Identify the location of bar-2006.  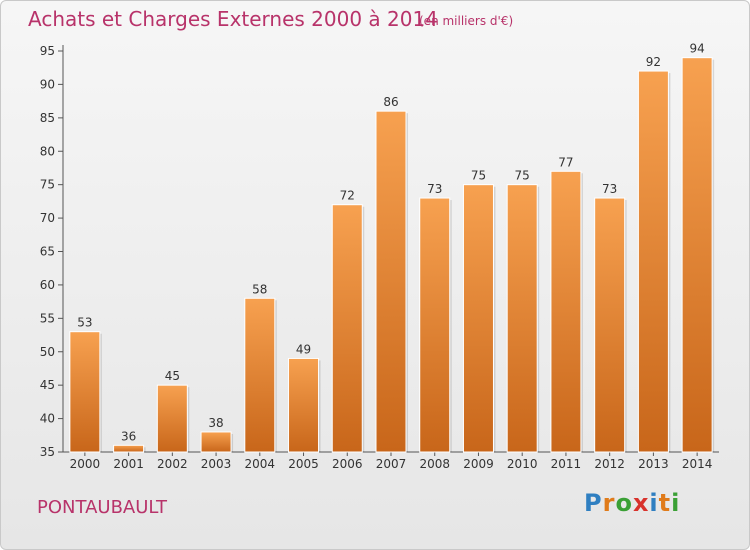
(347, 328).